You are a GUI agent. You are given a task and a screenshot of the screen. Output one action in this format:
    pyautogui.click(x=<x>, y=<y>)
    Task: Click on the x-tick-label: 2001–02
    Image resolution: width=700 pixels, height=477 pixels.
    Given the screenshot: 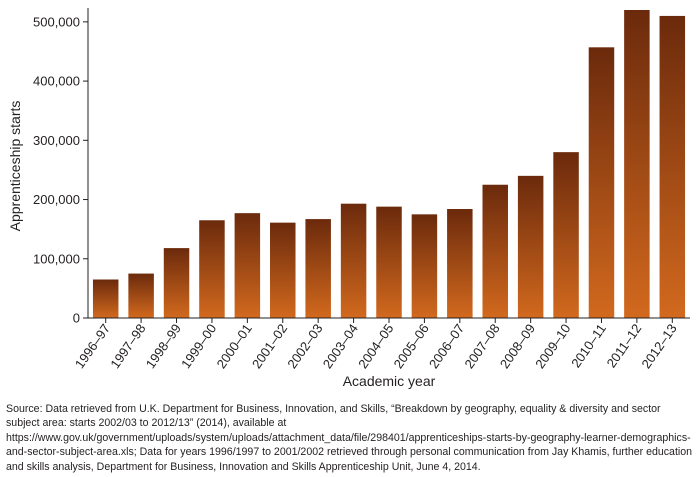 What is the action you would take?
    pyautogui.click(x=269, y=346)
    